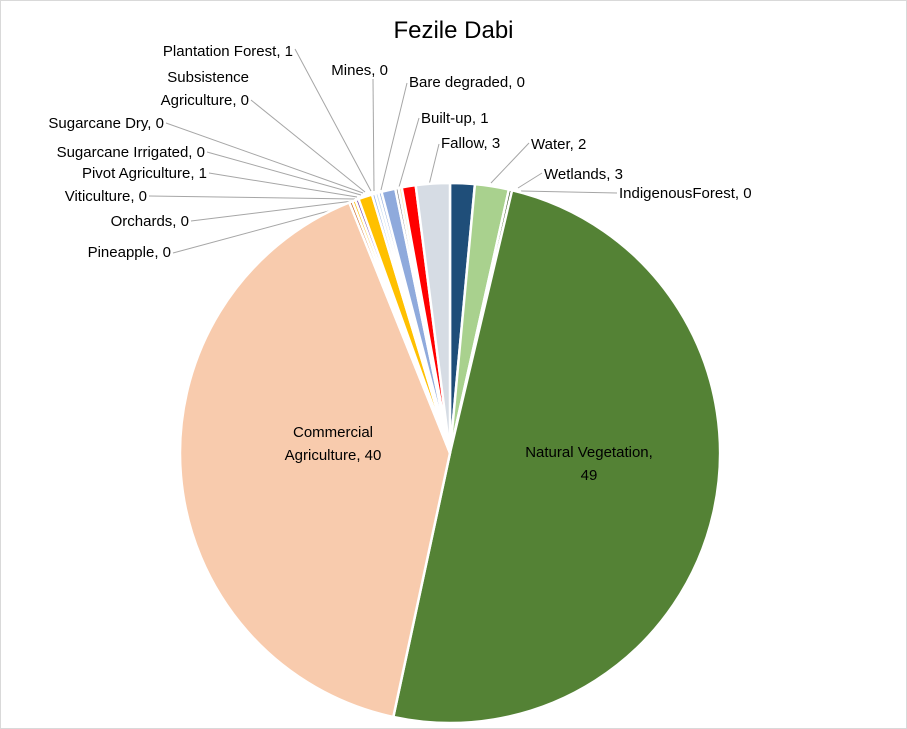  Describe the element at coordinates (470, 143) in the screenshot. I see `label-fallow: Fallow, 3` at that location.